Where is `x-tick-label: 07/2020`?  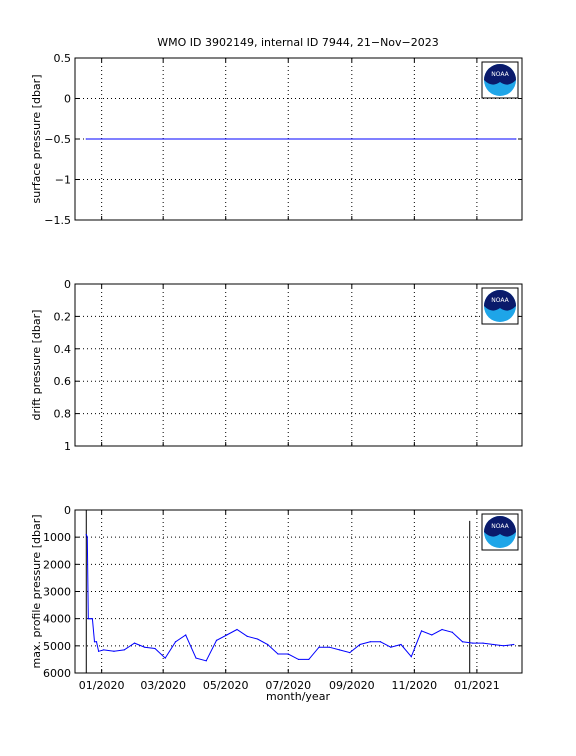
x-tick-label: 07/2020 is located at coordinates (288, 685).